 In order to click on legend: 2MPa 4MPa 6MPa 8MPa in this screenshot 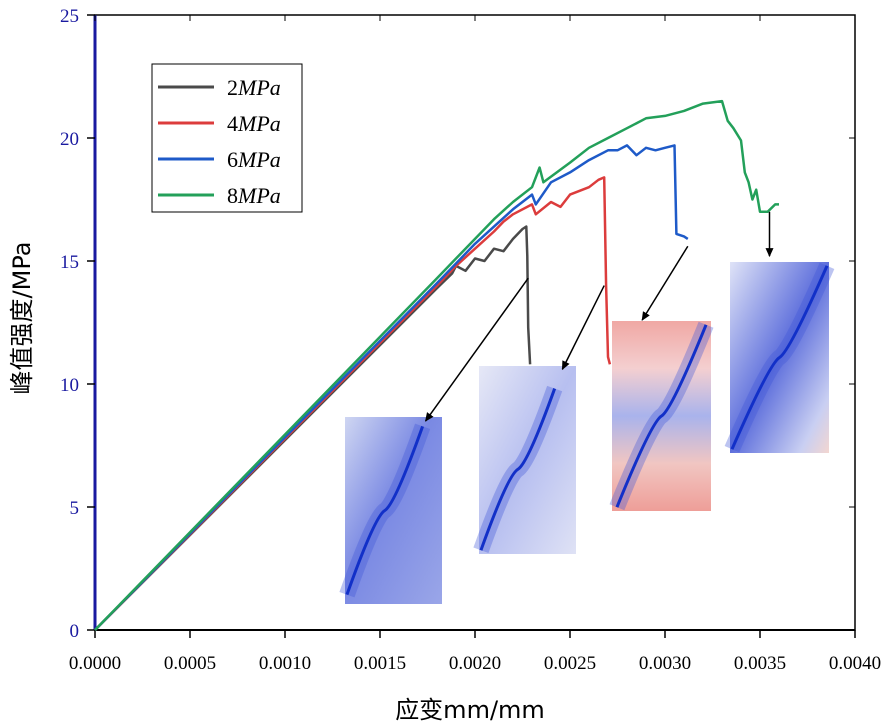, I will do `click(227, 138)`.